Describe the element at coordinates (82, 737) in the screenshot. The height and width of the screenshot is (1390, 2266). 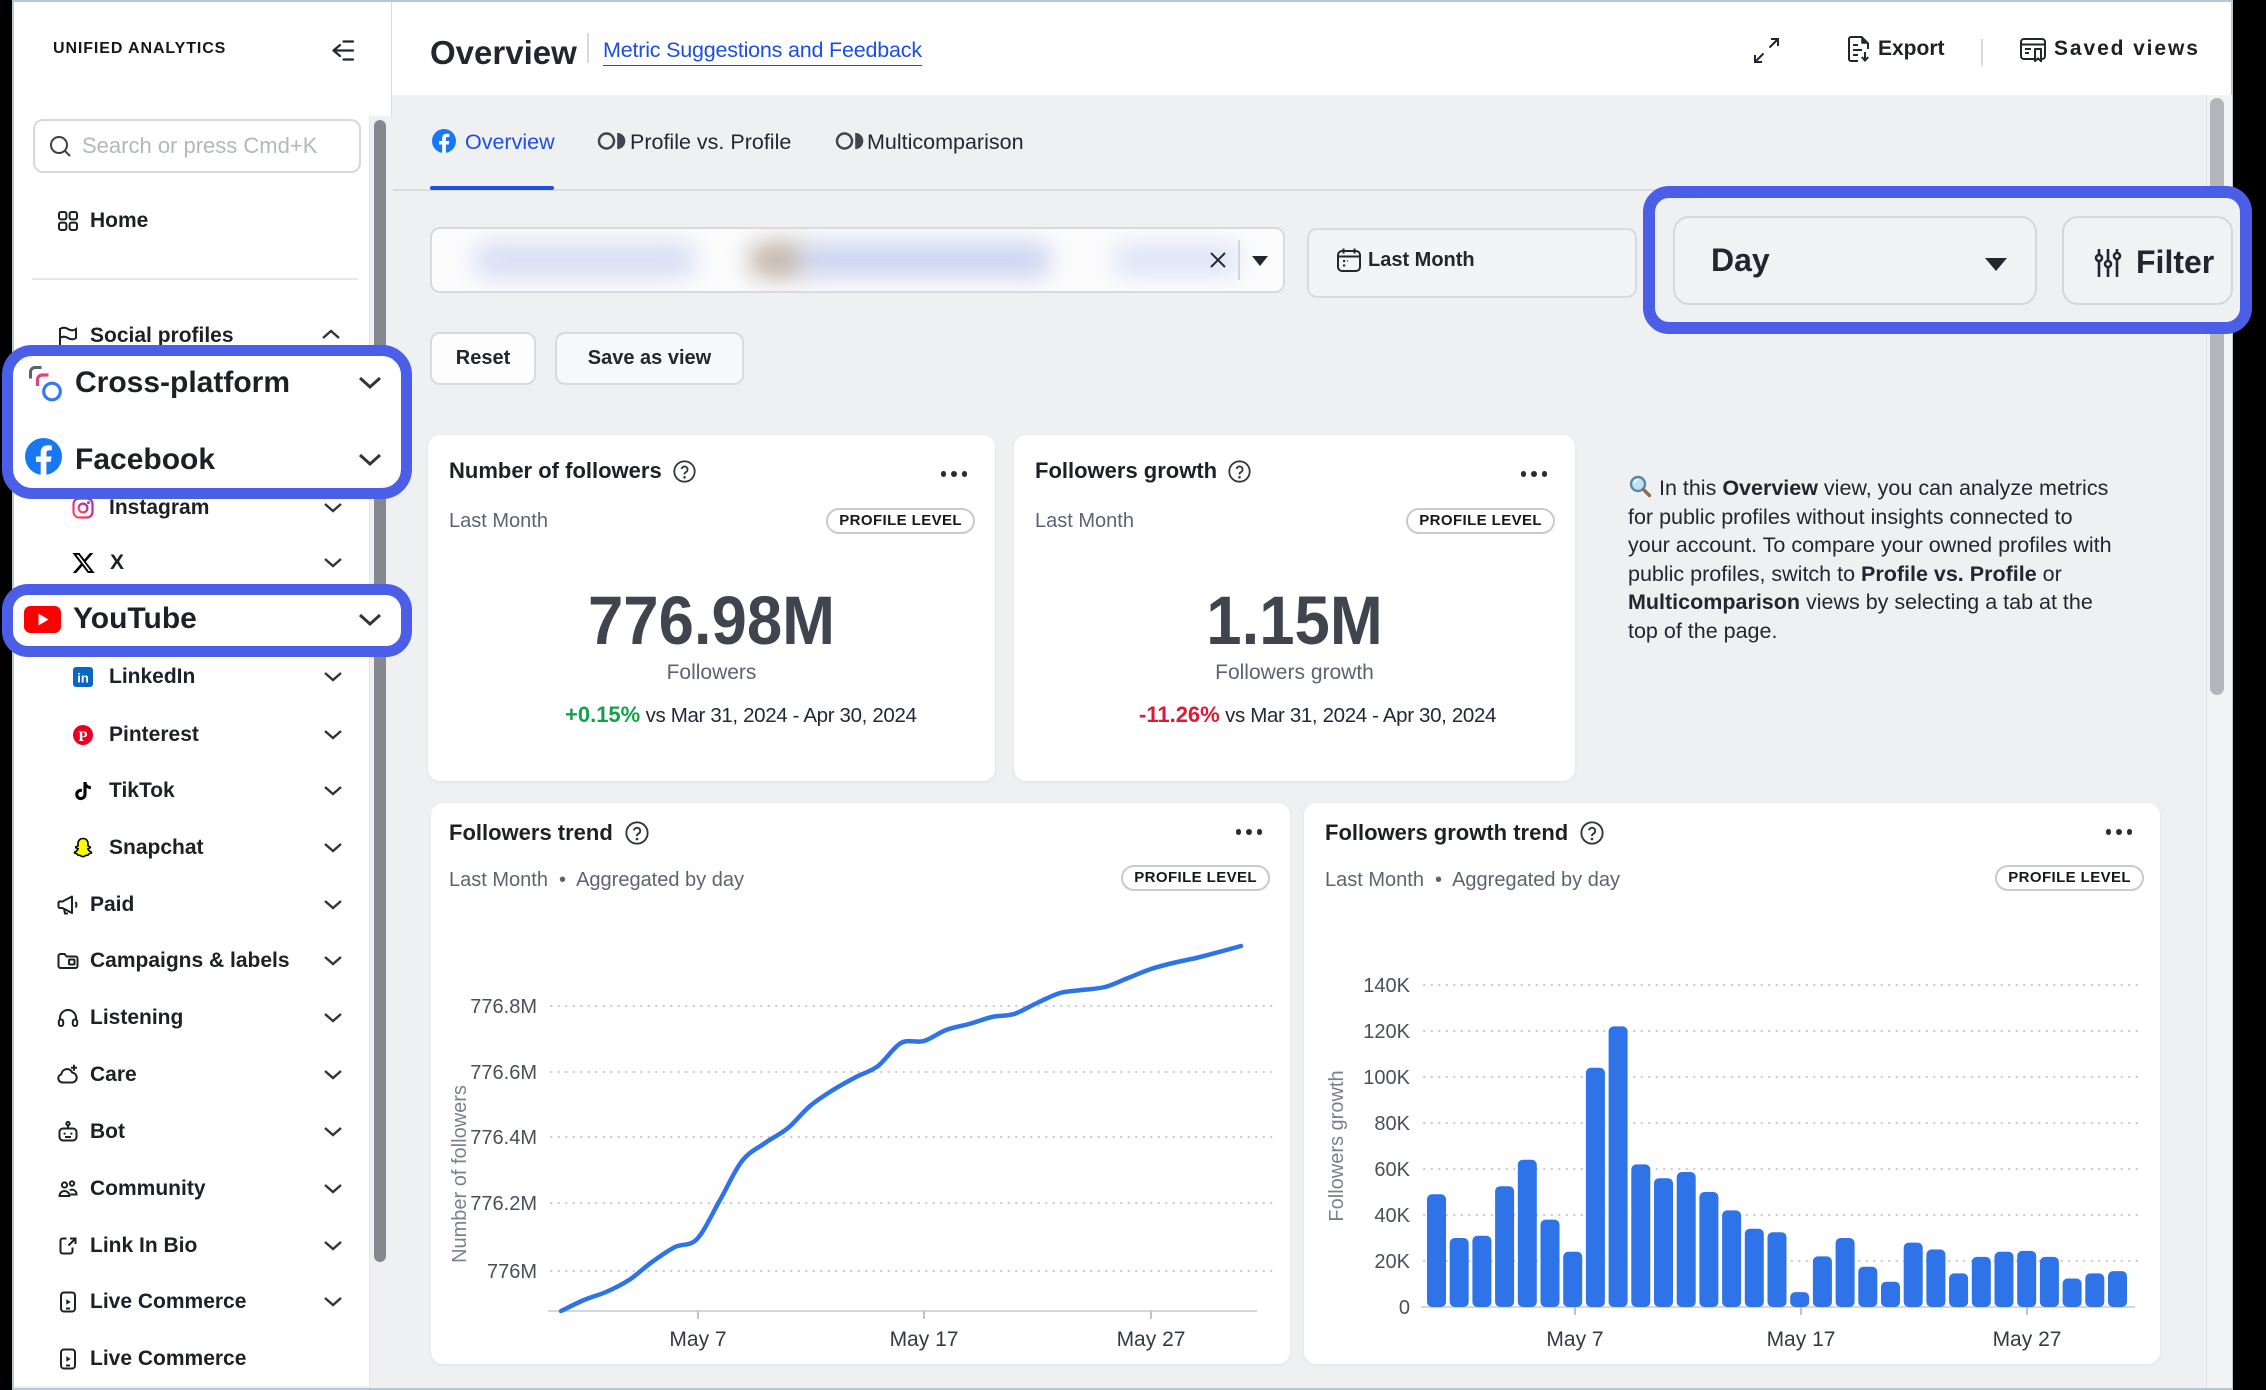
I see `svg-text: P` at that location.